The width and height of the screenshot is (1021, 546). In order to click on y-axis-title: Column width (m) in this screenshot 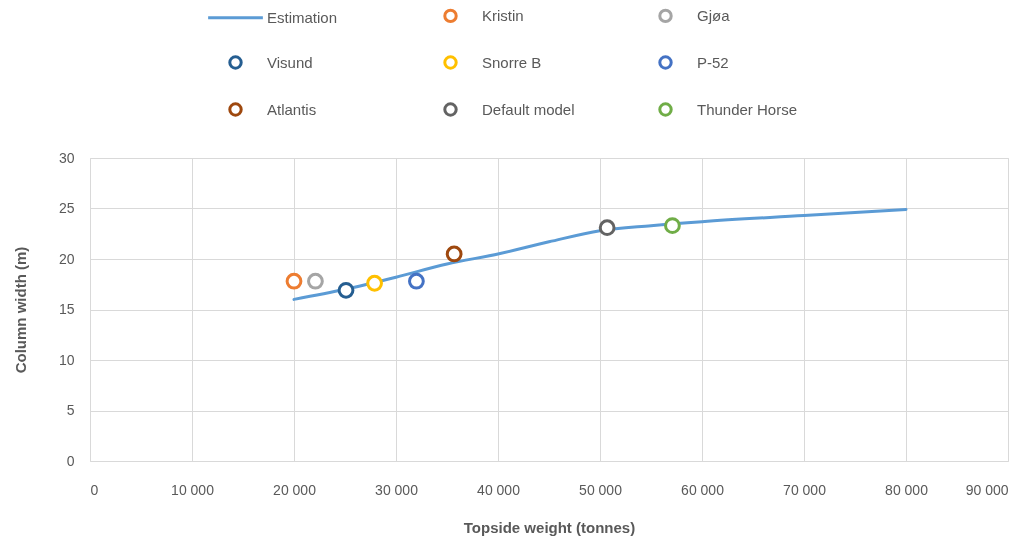, I will do `click(20, 310)`.